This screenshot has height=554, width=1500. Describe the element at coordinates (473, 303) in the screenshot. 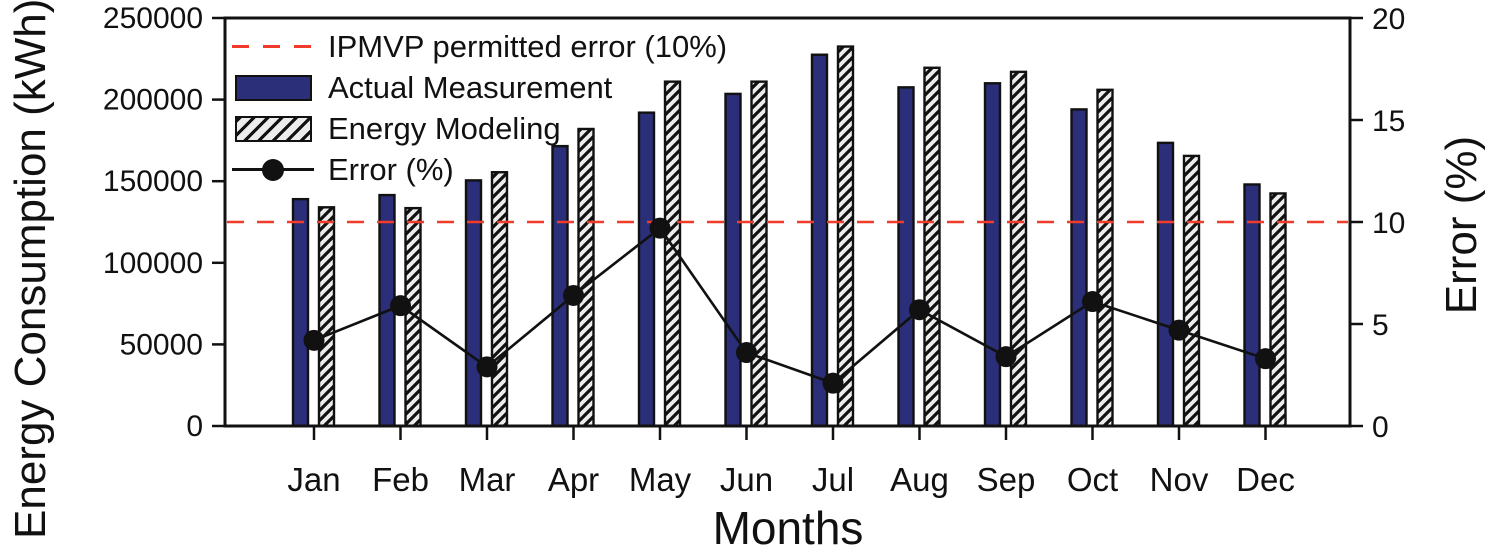

I see `bar-actual-Mar` at that location.